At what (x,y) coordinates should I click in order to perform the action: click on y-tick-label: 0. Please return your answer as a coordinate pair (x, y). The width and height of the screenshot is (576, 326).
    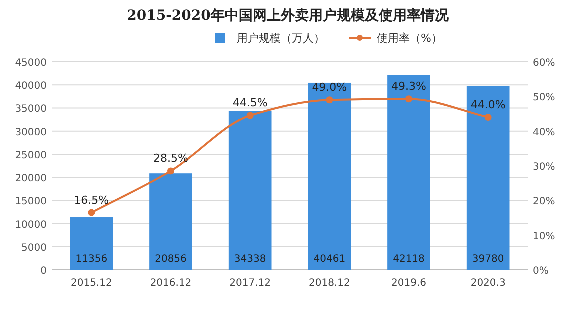
    Looking at the image, I should click on (43, 271).